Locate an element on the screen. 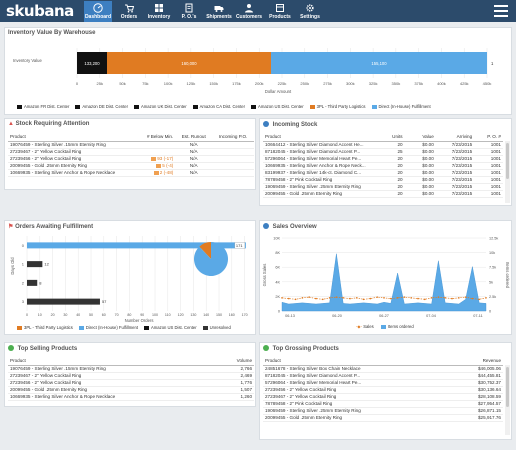 The width and height of the screenshot is (516, 450). legend-item: Amazon CA Dist. Center is located at coordinates (218, 106).